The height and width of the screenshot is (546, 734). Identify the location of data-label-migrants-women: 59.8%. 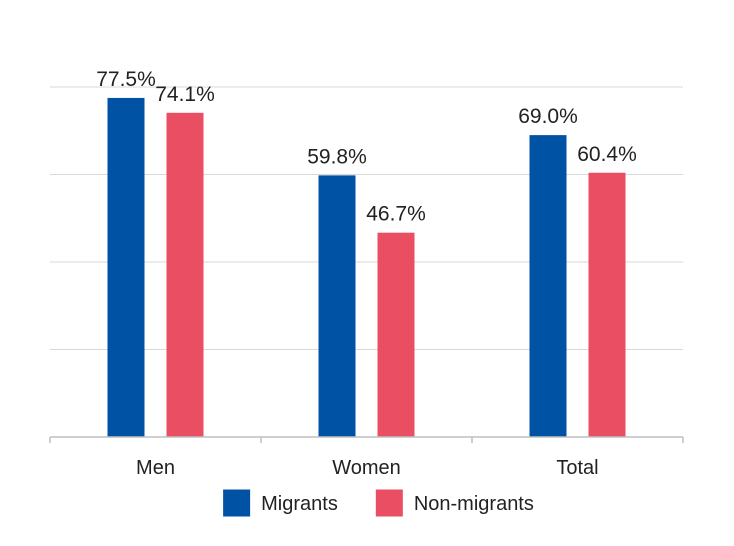
(337, 156).